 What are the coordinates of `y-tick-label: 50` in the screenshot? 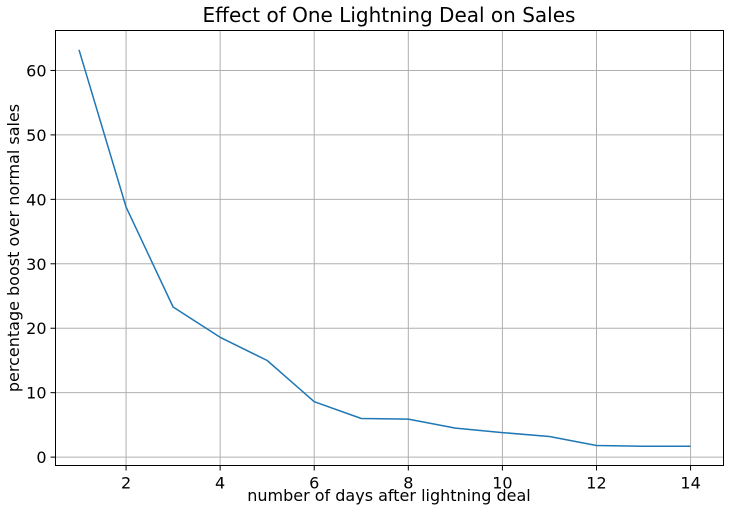 It's located at (36, 135).